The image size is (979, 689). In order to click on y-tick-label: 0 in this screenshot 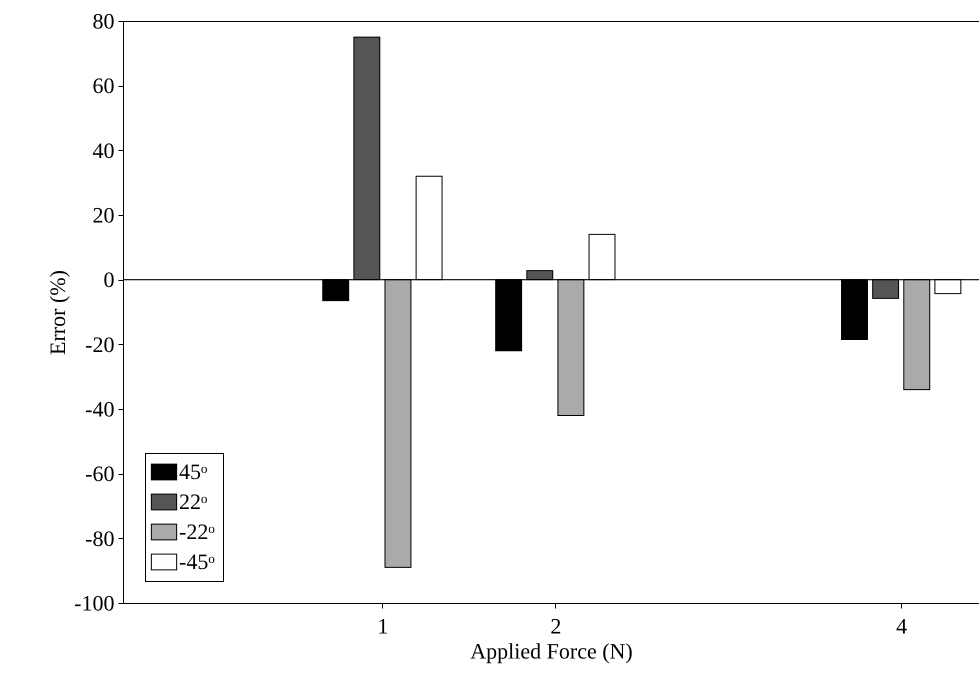, I will do `click(109, 279)`.